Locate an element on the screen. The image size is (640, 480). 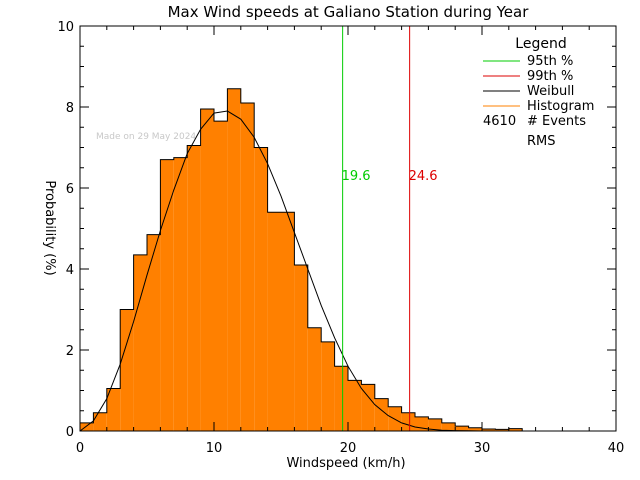
y-tick-label: 6 is located at coordinates (70, 189).